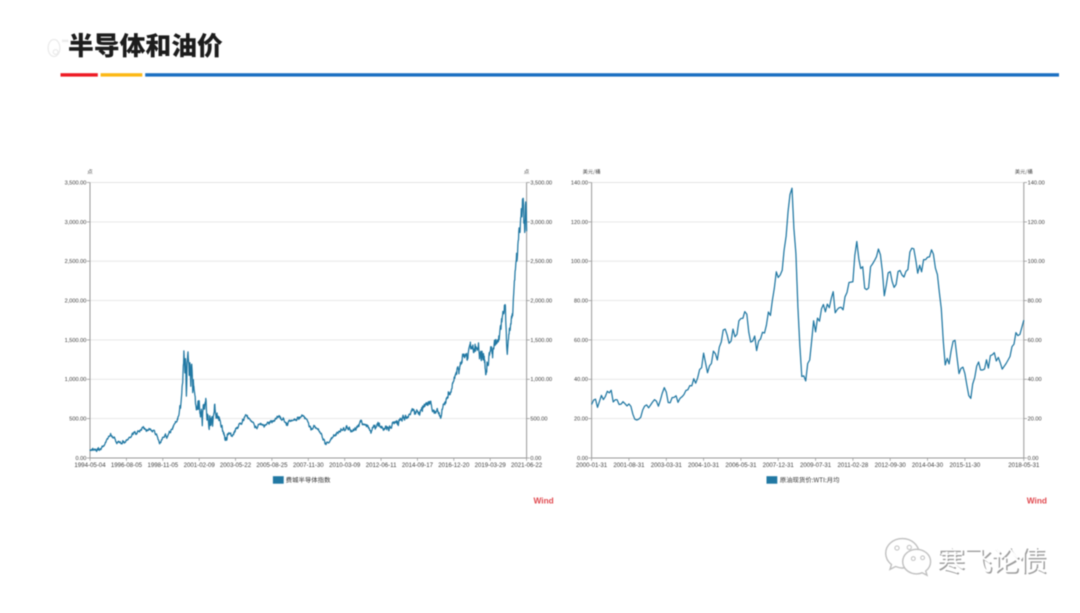 The height and width of the screenshot is (613, 1080). Describe the element at coordinates (236, 465) in the screenshot. I see `svg-text: 2003-05-22` at that location.